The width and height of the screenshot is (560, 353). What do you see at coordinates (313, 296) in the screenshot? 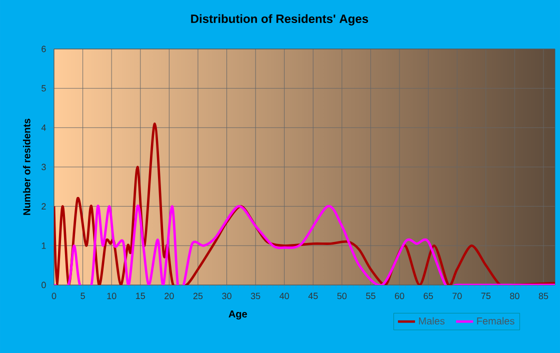
I see `x-tick-label: 45` at bounding box center [313, 296].